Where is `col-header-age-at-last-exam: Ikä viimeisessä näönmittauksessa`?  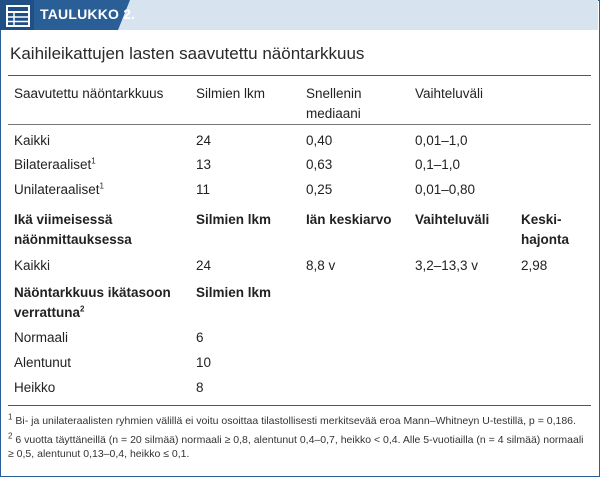
col-header-age-at-last-exam: Ikä viimeisessä näönmittauksessa is located at coordinates (73, 229).